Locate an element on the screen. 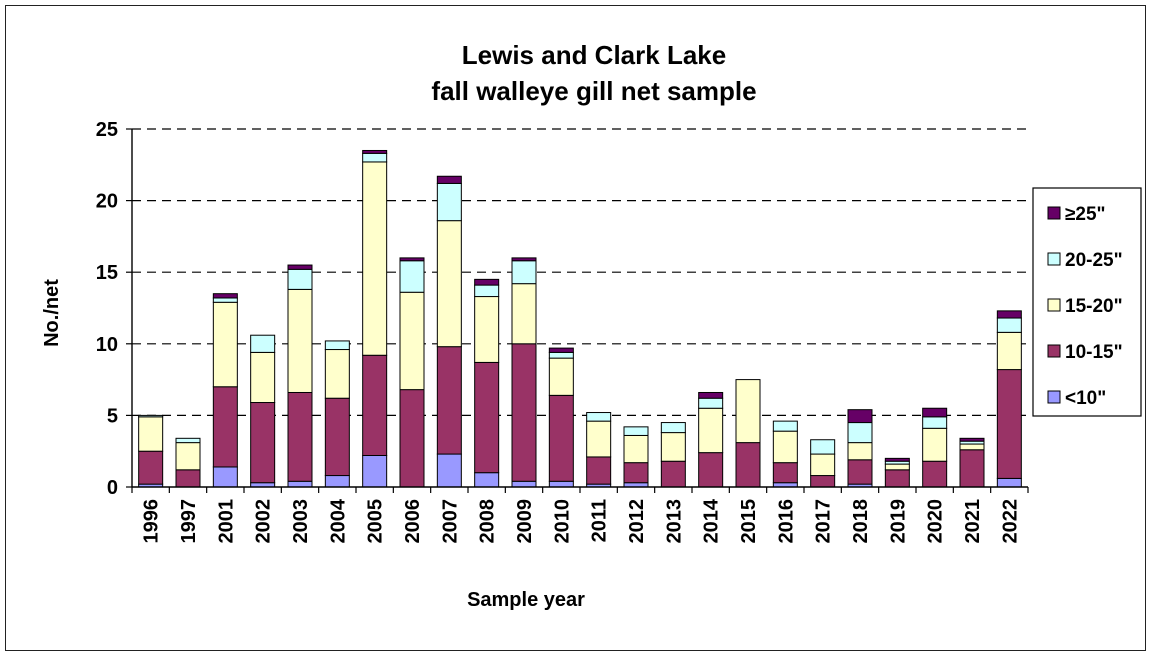 The width and height of the screenshot is (1151, 657). chart-title-line-1: Lewis and Clark Lake is located at coordinates (594, 55).